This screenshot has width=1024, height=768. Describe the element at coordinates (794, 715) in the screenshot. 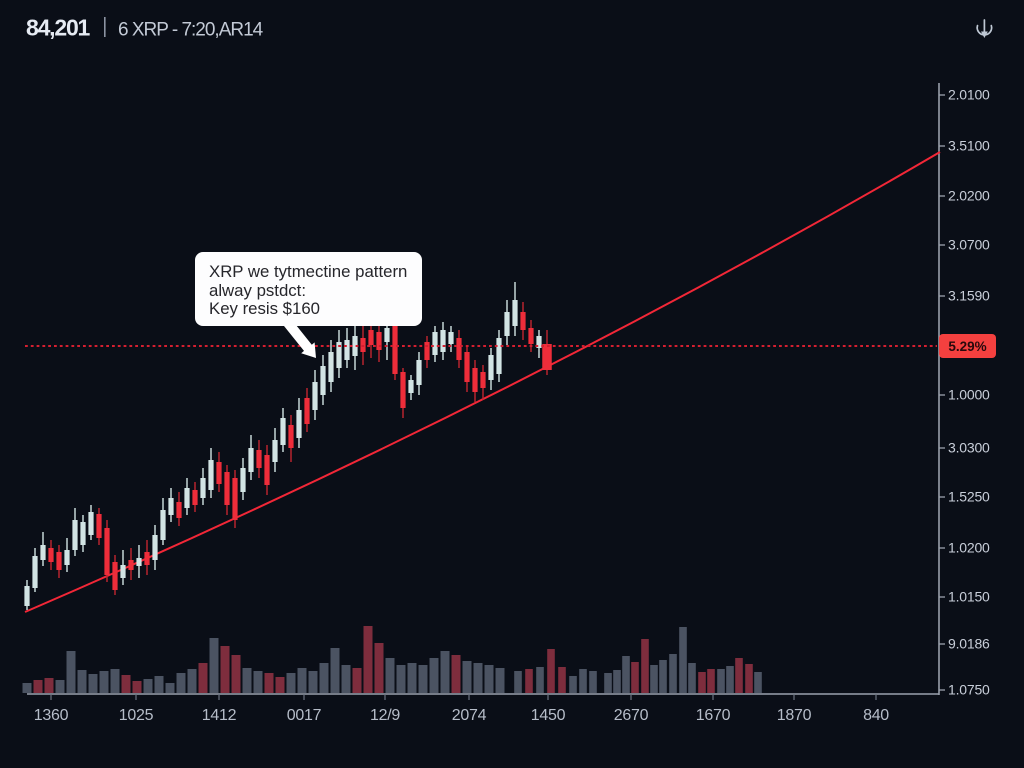

I see `svg-text: 1870` at that location.